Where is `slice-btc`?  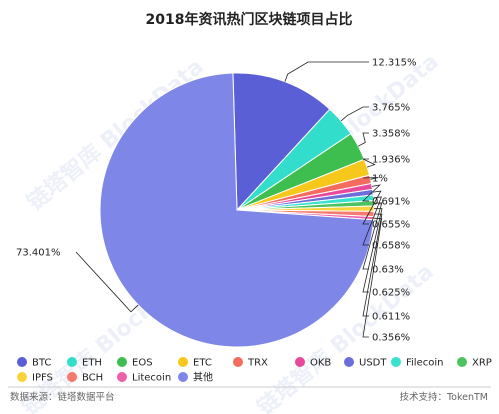 slice-btc is located at coordinates (281, 142).